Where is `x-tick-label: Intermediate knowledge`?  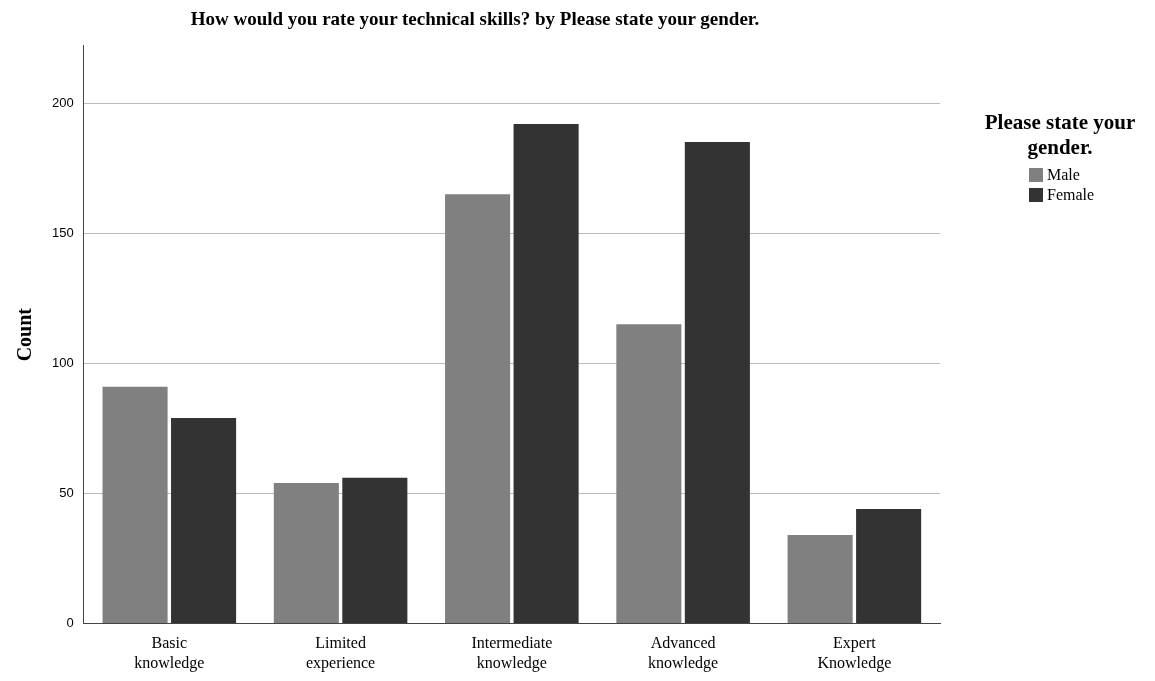
x-tick-label: Intermediate knowledge is located at coordinates (512, 653).